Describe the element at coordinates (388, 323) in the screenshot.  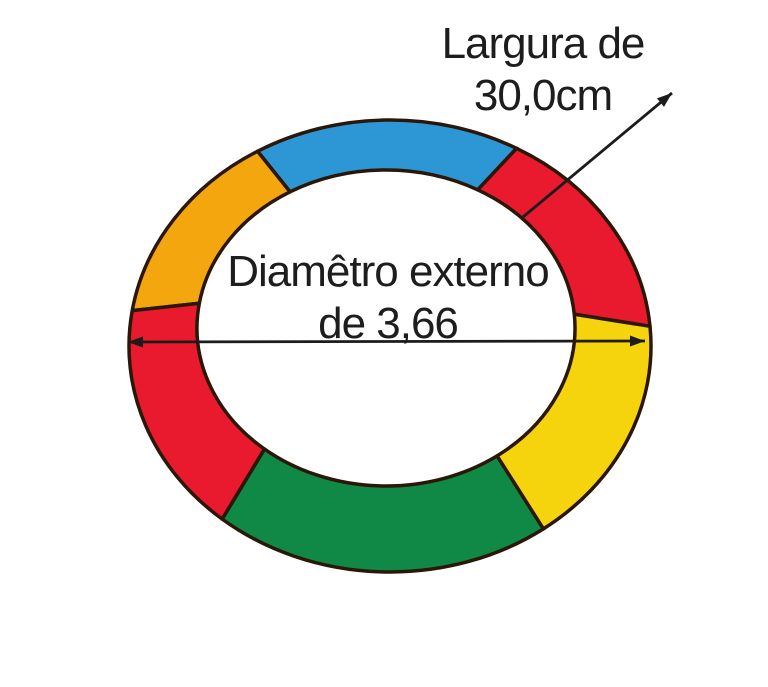
I see `diameter-annotation-value: de 3,66` at that location.